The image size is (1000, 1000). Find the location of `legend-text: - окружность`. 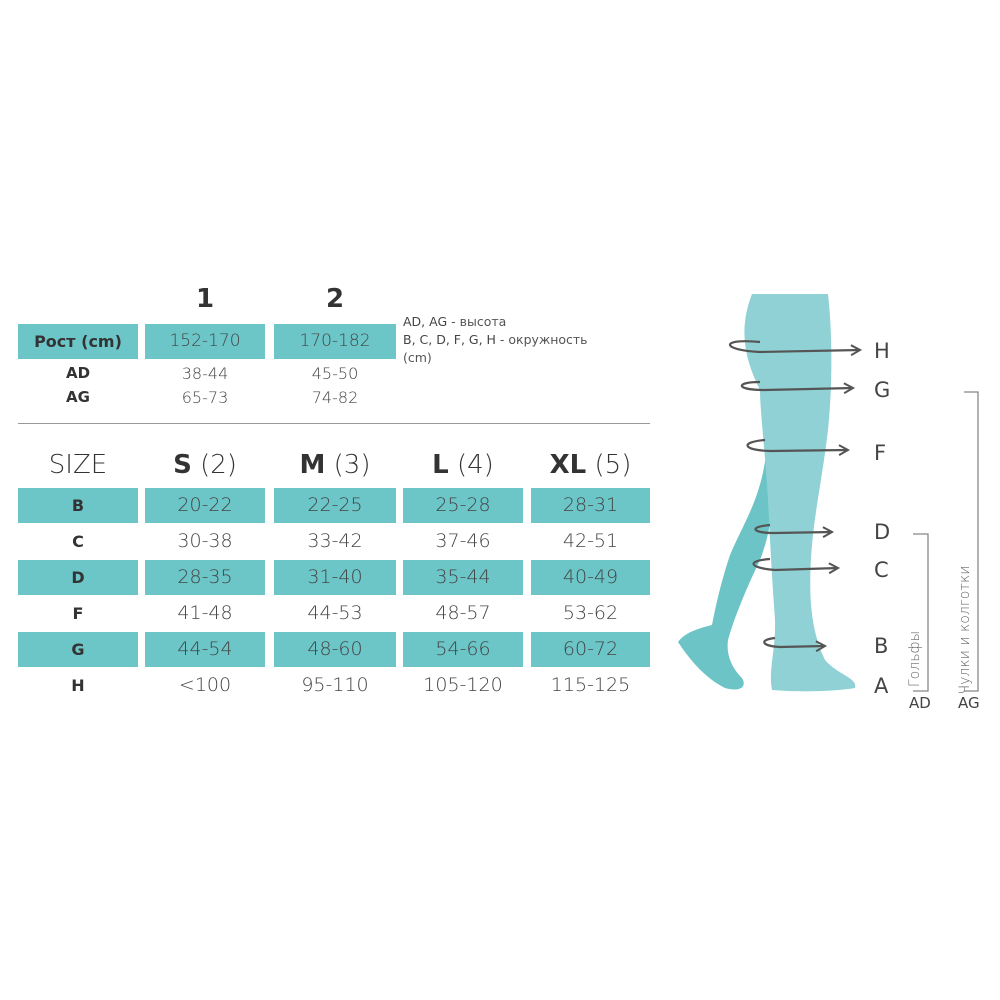

legend-text: - окружность is located at coordinates (541, 339).